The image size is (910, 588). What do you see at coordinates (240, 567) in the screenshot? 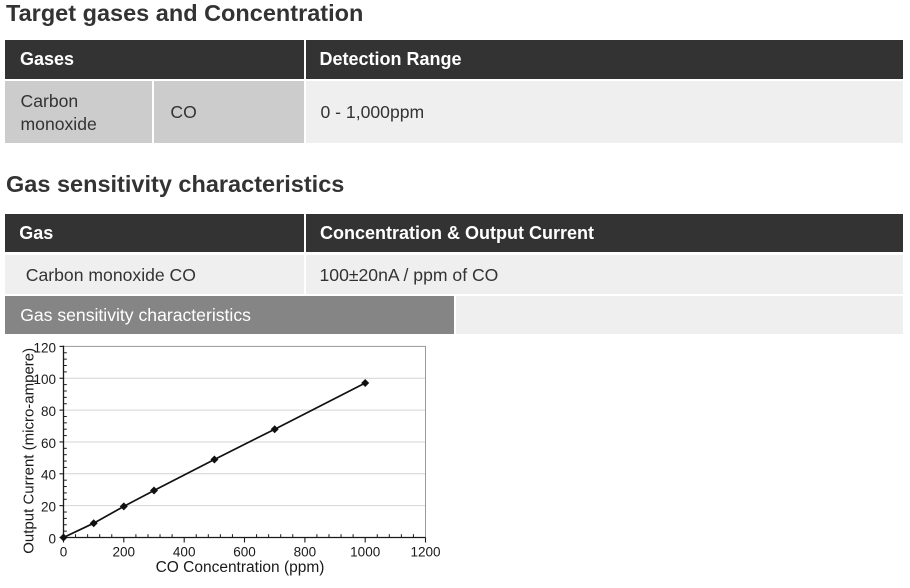
I see `svg-text: CO Concentration (ppm)` at bounding box center [240, 567].